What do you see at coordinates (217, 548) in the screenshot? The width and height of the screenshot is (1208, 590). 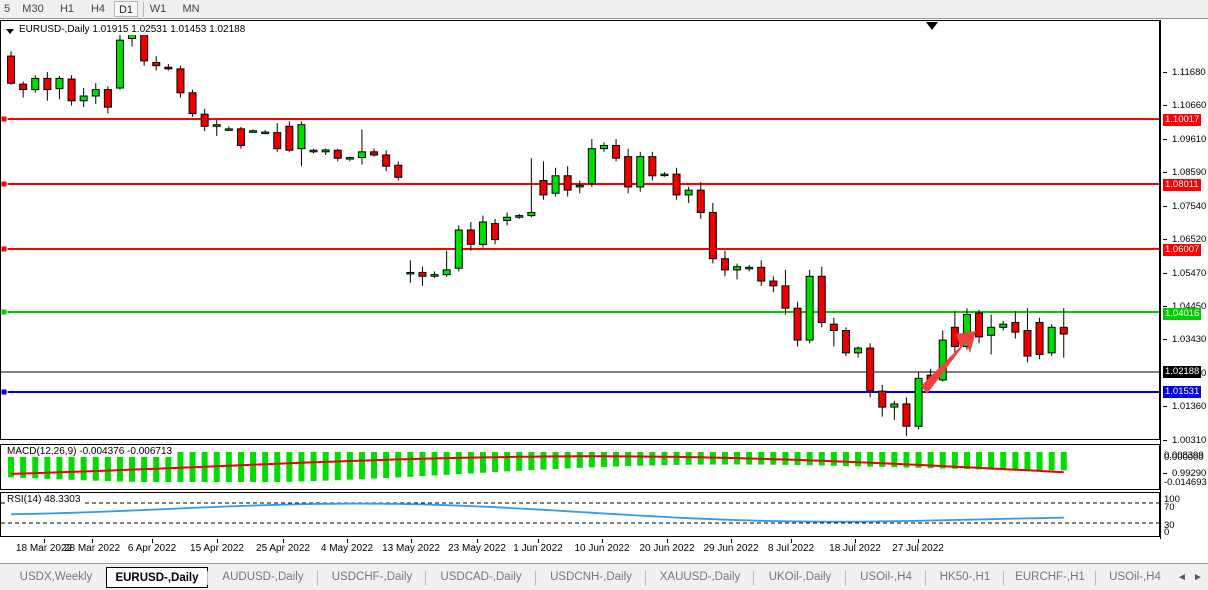 I see `date-axis-label: 15 Apr 2022` at bounding box center [217, 548].